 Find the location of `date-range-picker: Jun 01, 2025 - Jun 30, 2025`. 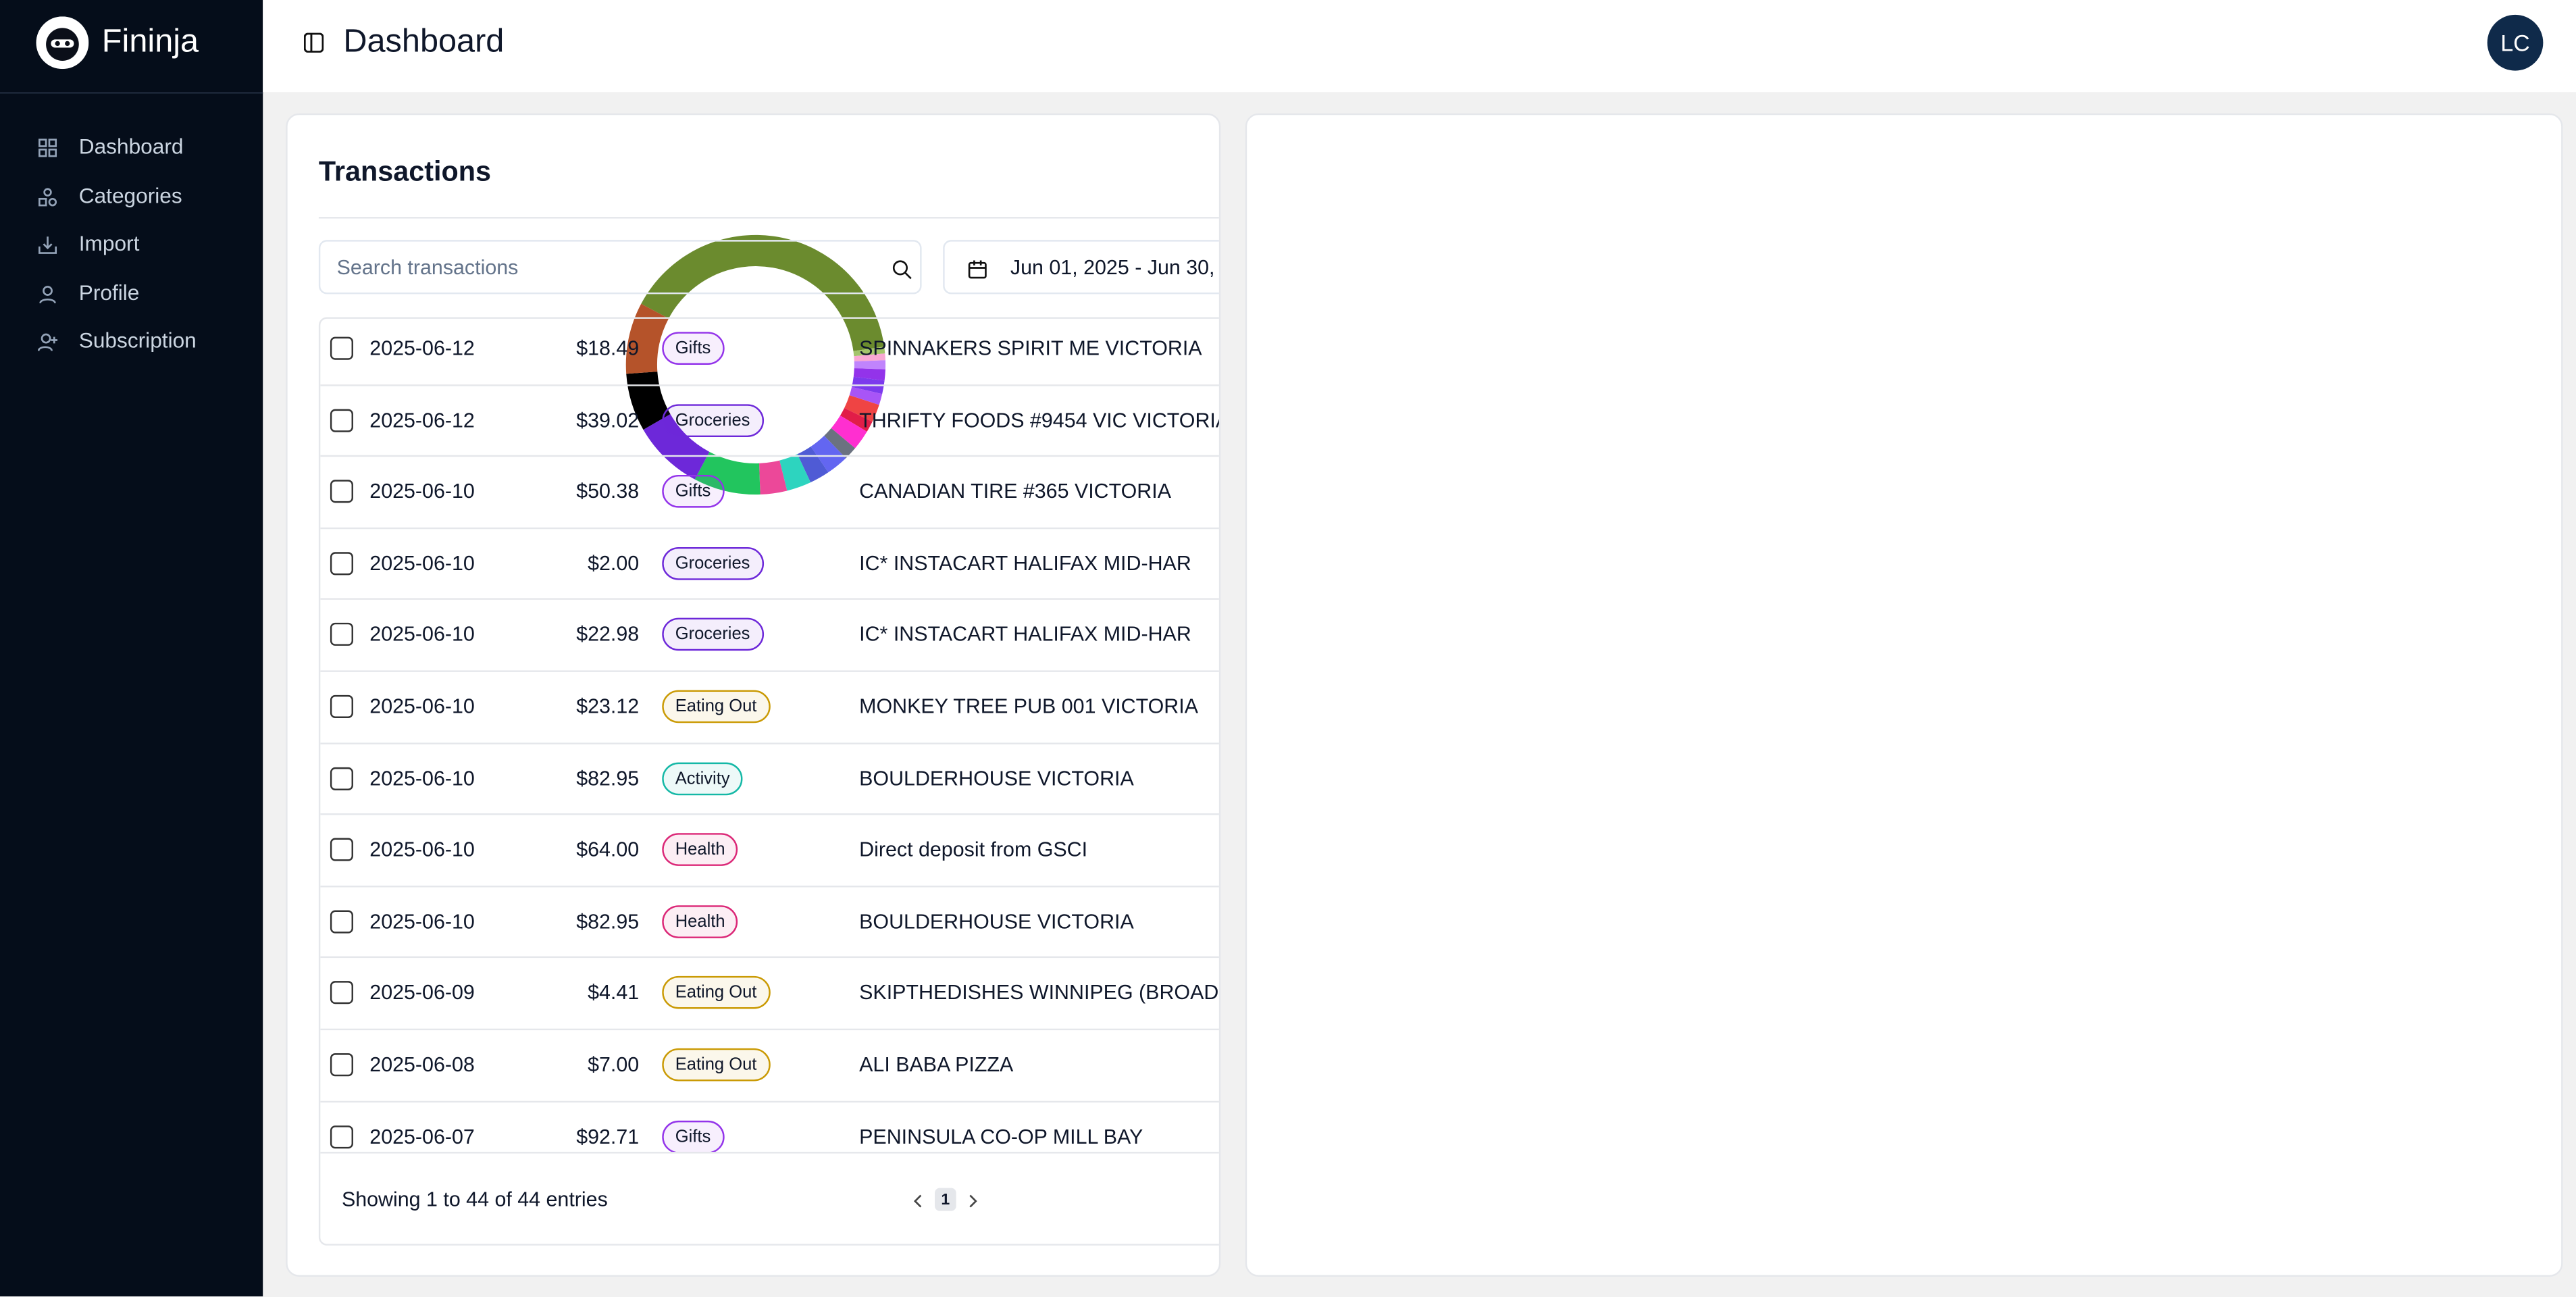

date-range-picker: Jun 01, 2025 - Jun 30, 2025 is located at coordinates (1081, 267).